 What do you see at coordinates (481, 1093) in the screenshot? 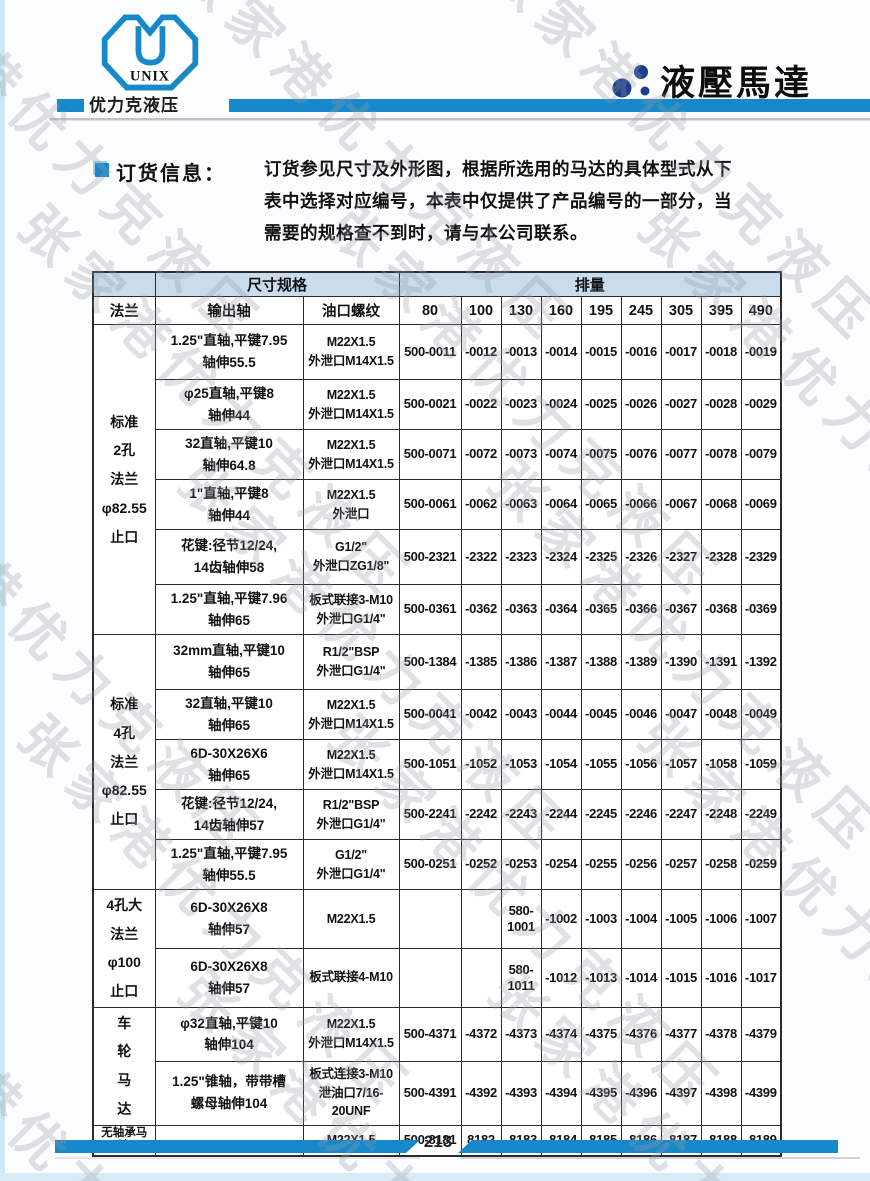
I see `table-cell: -4392` at bounding box center [481, 1093].